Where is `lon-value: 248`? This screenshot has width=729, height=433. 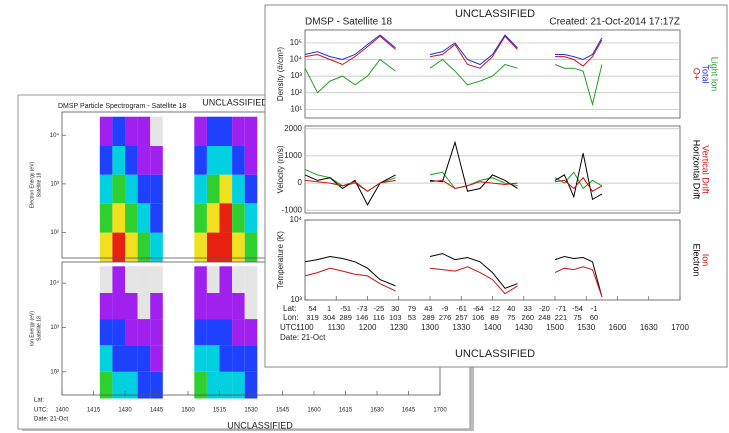 lon-value: 248 is located at coordinates (544, 317).